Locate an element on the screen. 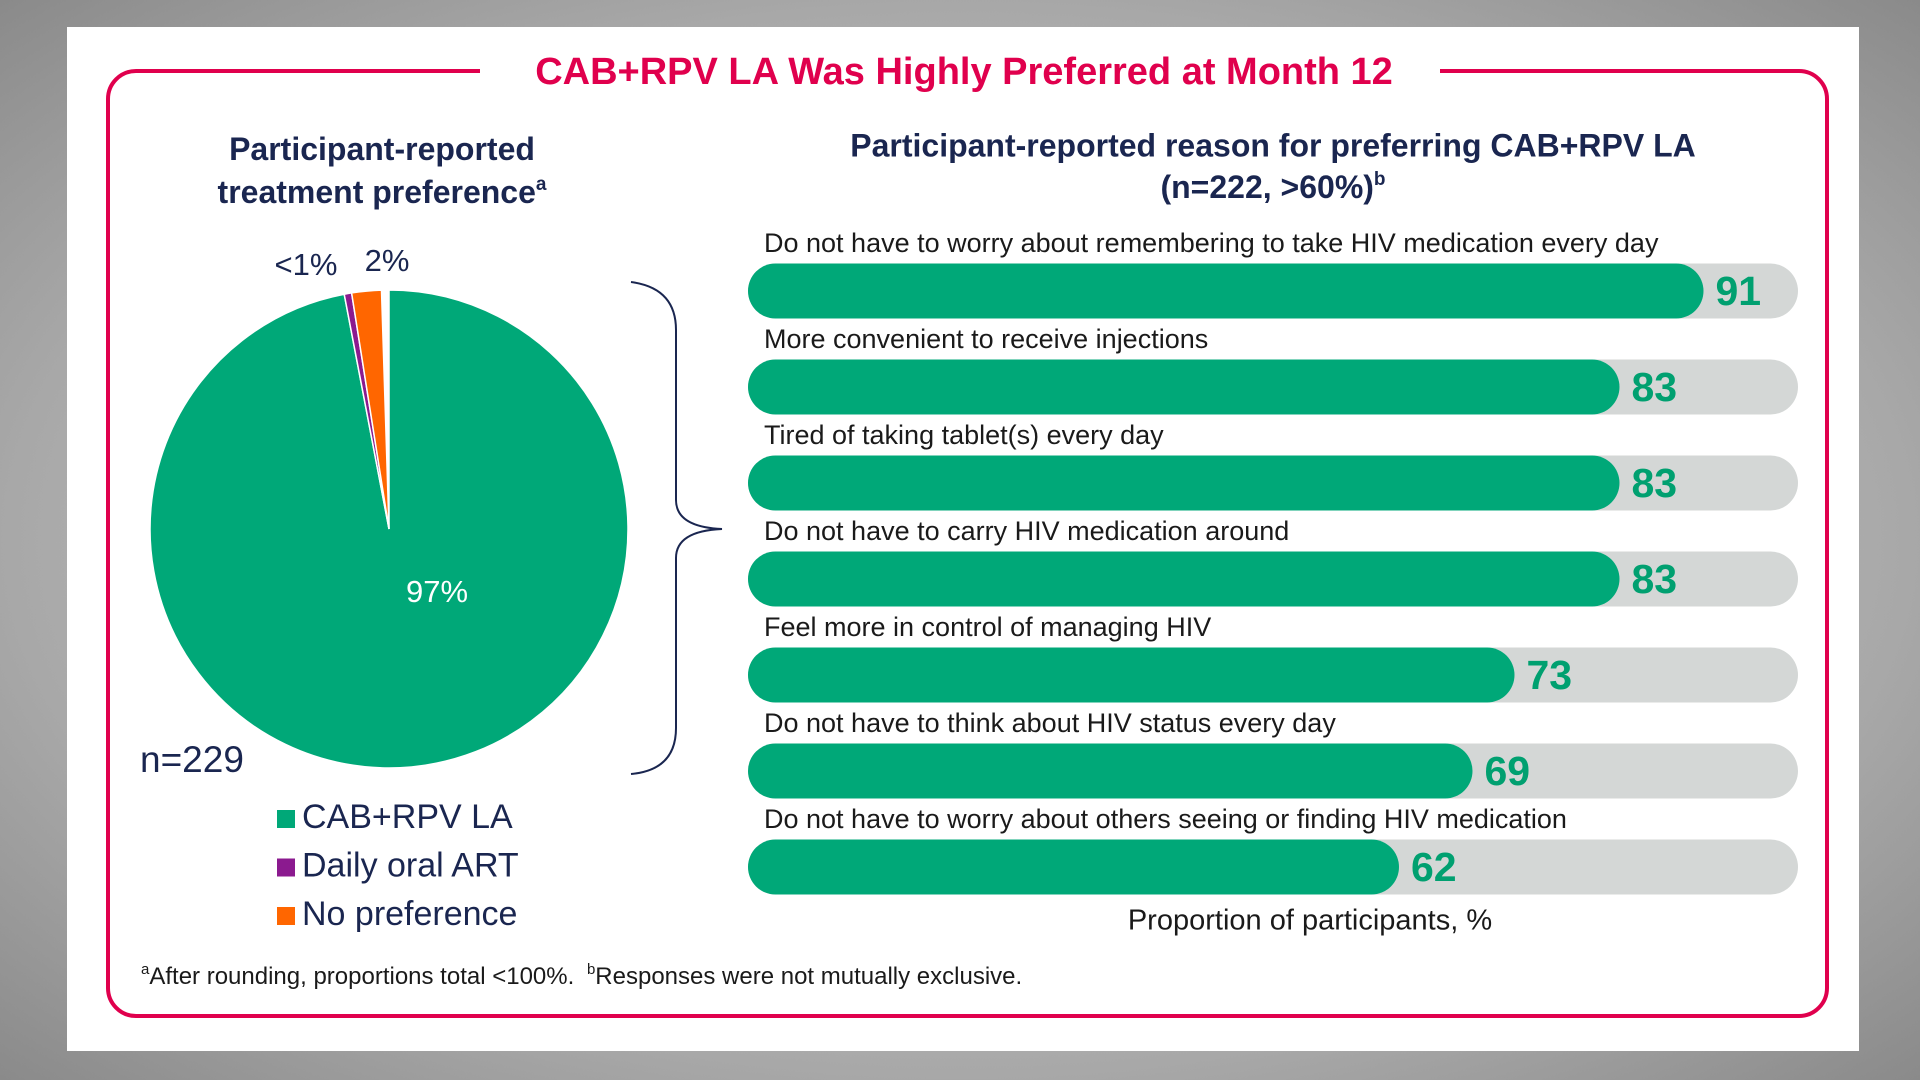 Image resolution: width=1920 pixels, height=1080 pixels. bar-value-label: 91 is located at coordinates (1739, 291).